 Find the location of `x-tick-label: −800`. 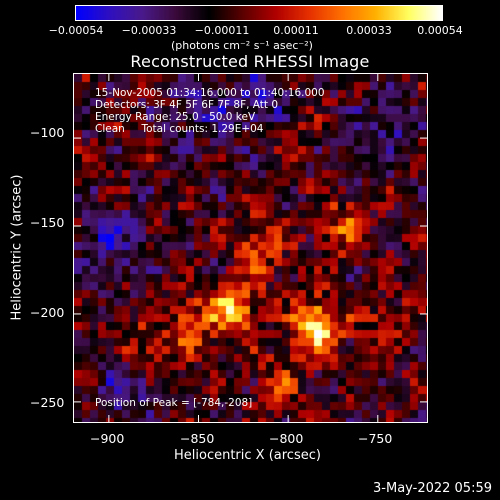

x-tick-label: −800 is located at coordinates (286, 438).